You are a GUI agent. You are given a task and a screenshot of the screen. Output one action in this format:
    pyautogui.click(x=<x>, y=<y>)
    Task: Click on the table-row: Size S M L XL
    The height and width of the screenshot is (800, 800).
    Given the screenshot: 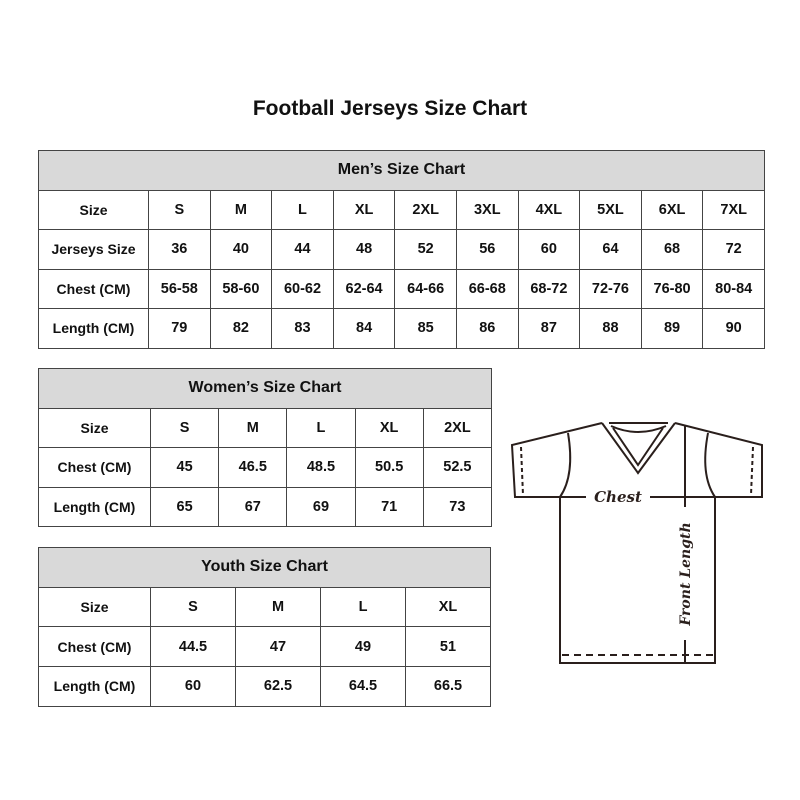 What is the action you would take?
    pyautogui.click(x=264, y=607)
    